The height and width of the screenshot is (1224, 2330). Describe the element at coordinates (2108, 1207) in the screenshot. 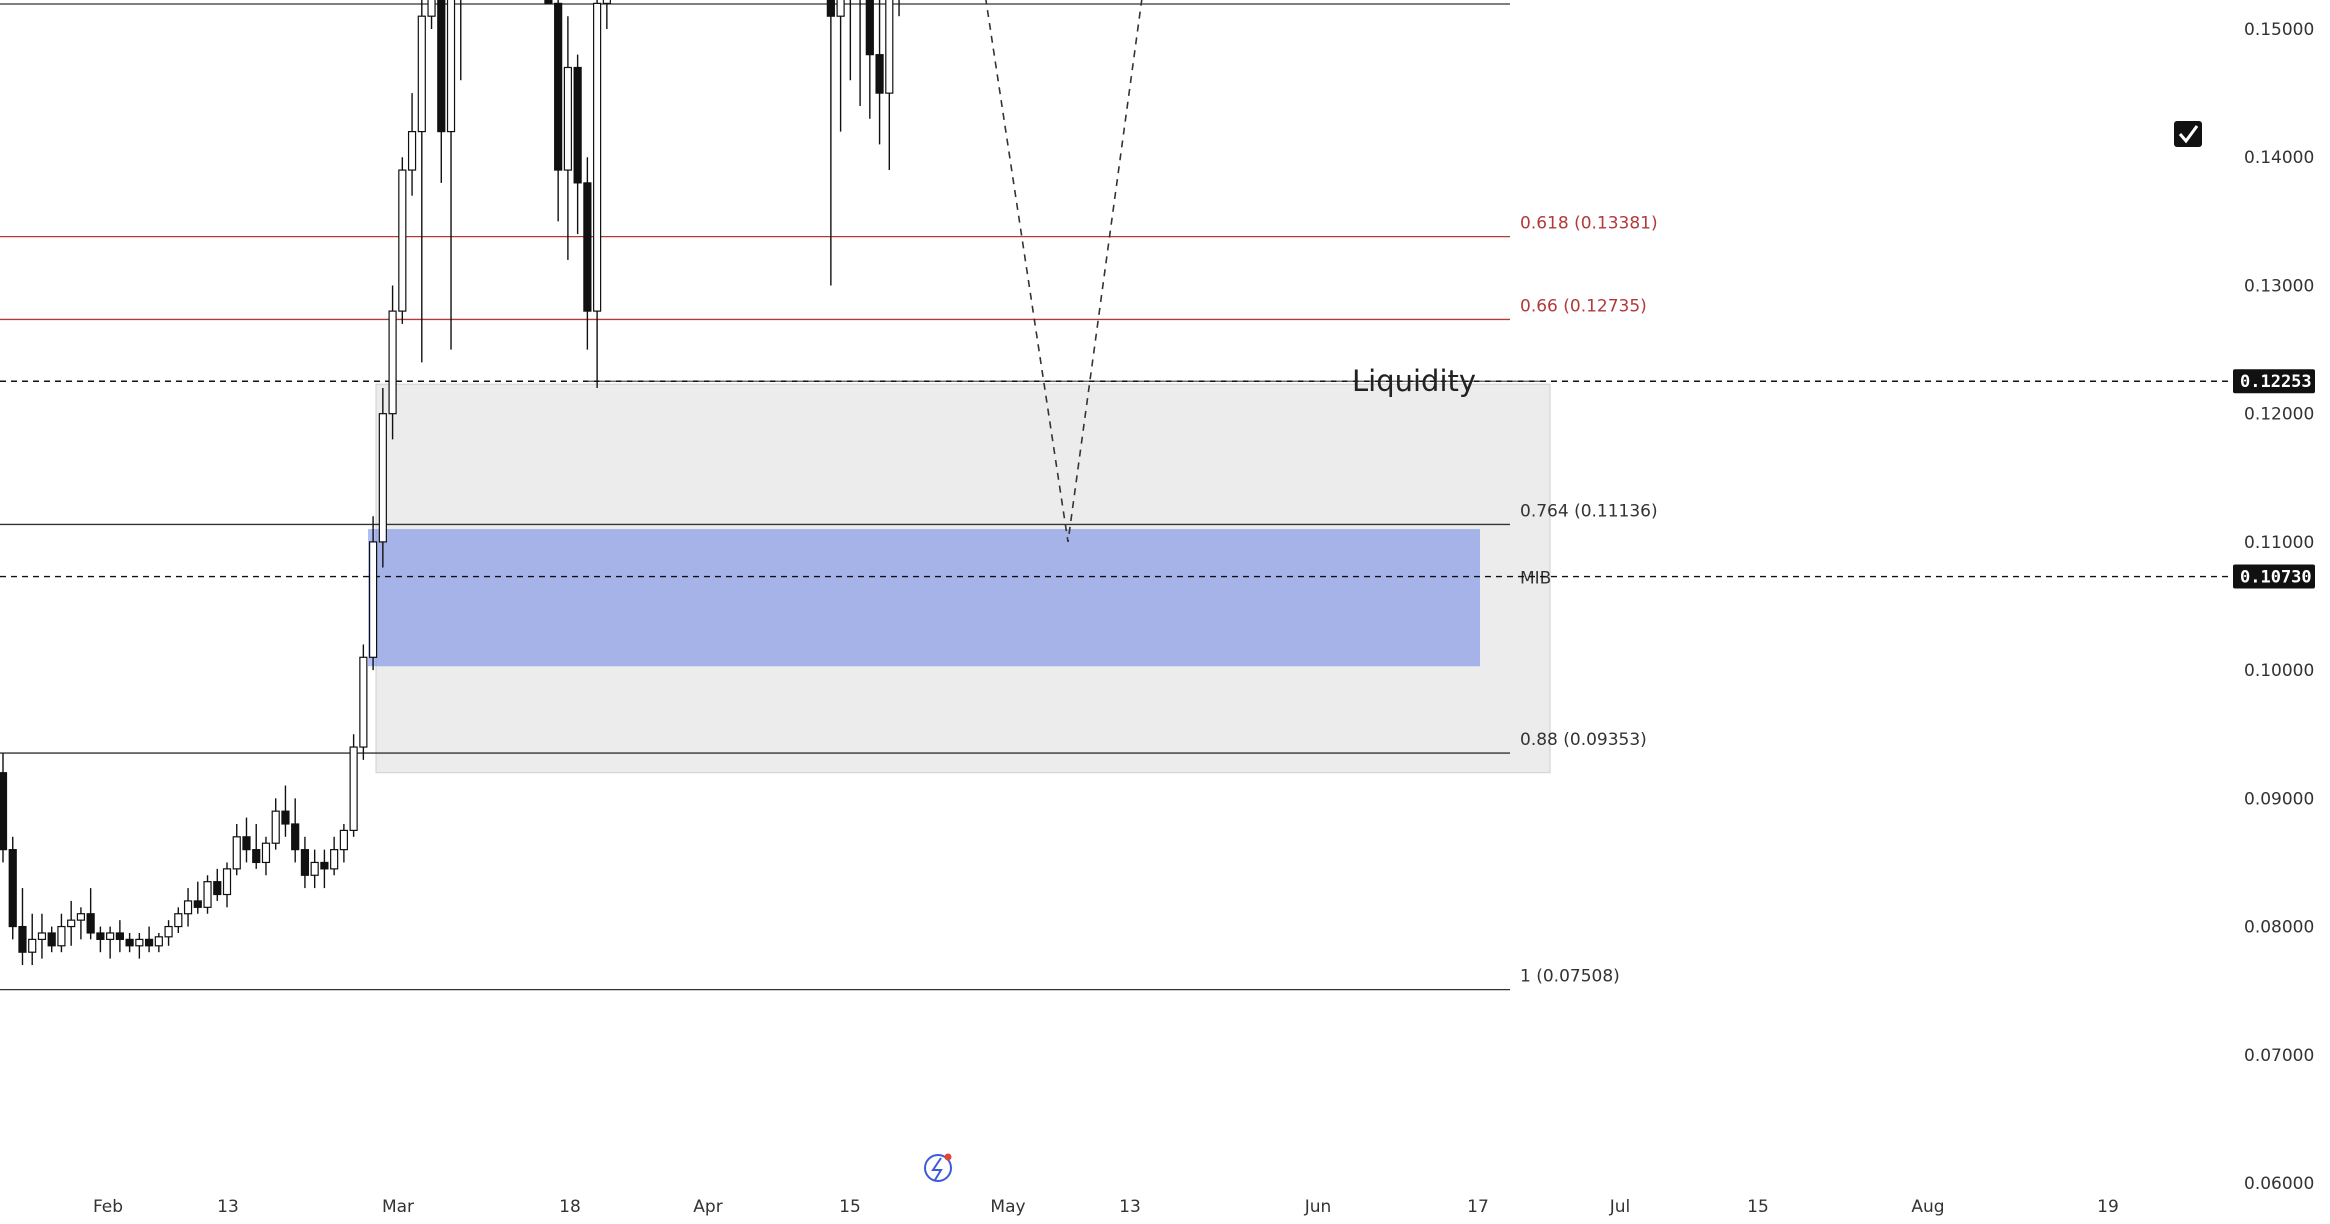

I see `time-tick-label: 19` at that location.